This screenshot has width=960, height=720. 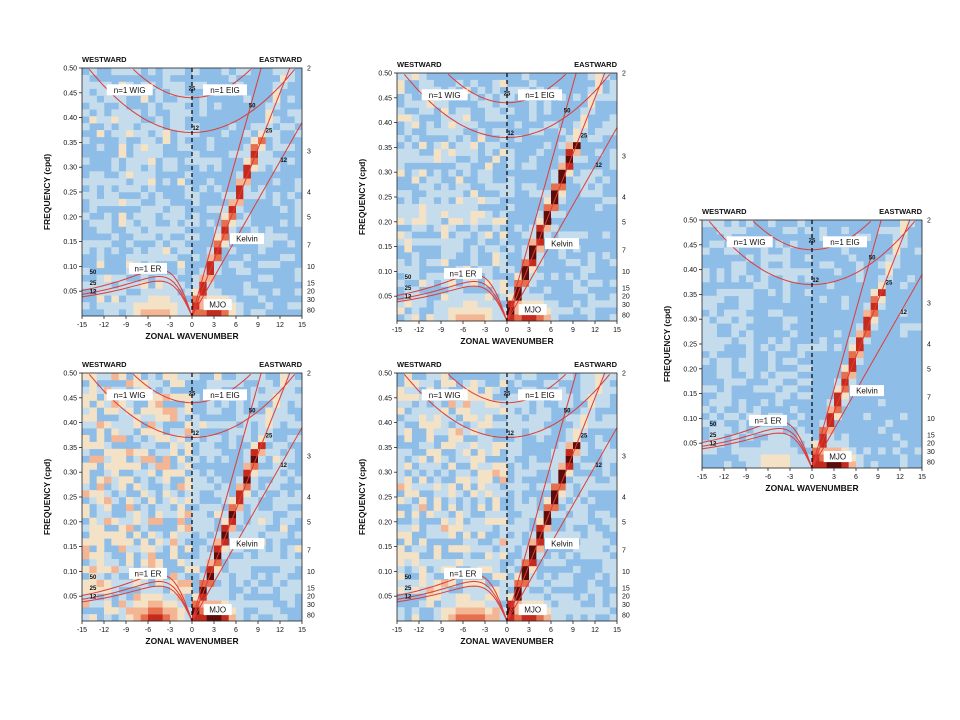 What do you see at coordinates (311, 292) in the screenshot?
I see `period-label: 20` at bounding box center [311, 292].